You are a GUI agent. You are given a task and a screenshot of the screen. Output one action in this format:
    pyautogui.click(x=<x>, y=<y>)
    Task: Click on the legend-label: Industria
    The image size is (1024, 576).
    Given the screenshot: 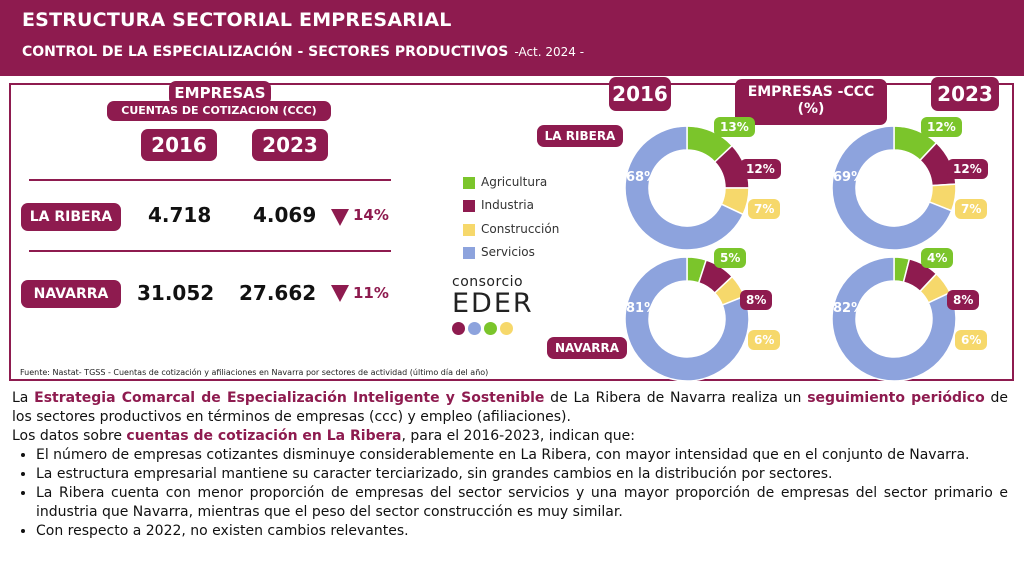 What is the action you would take?
    pyautogui.click(x=507, y=205)
    